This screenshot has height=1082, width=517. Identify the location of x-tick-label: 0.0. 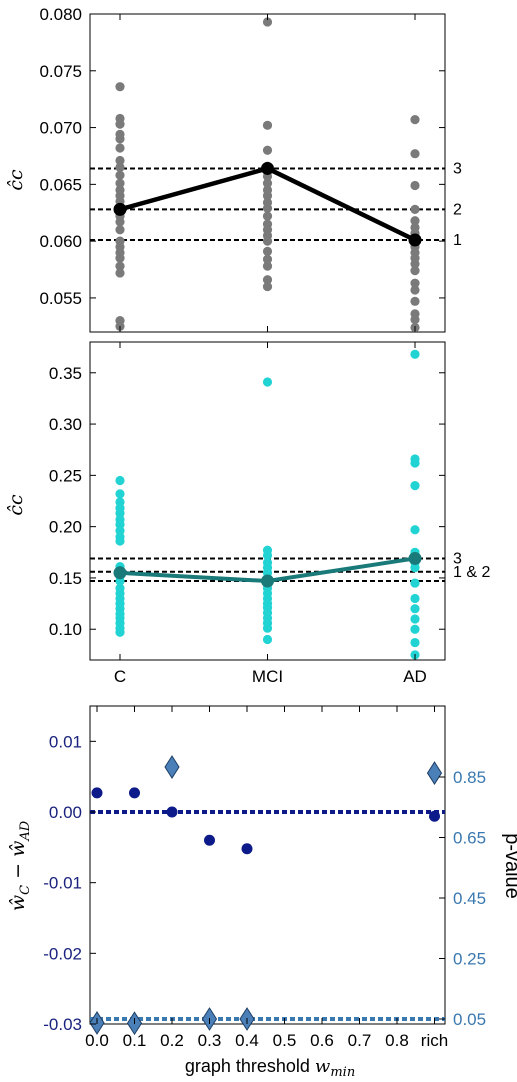
(97, 1040).